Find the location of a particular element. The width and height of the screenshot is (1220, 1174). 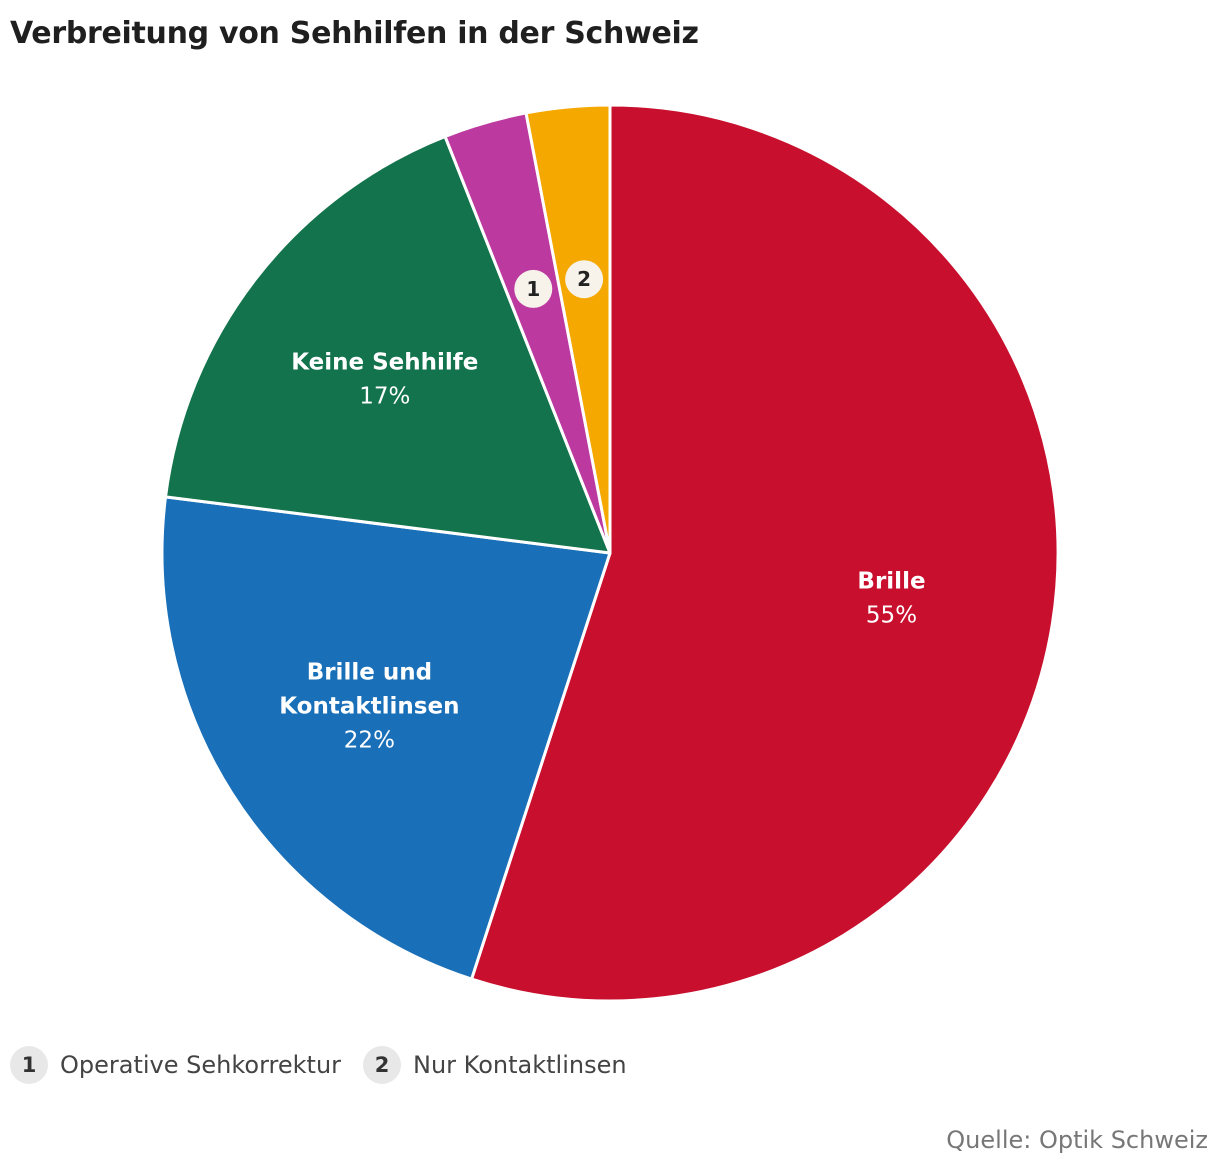

legend-item-operative-sehkorrektur: 1 Operative Sehkorrektur is located at coordinates (175, 1065).